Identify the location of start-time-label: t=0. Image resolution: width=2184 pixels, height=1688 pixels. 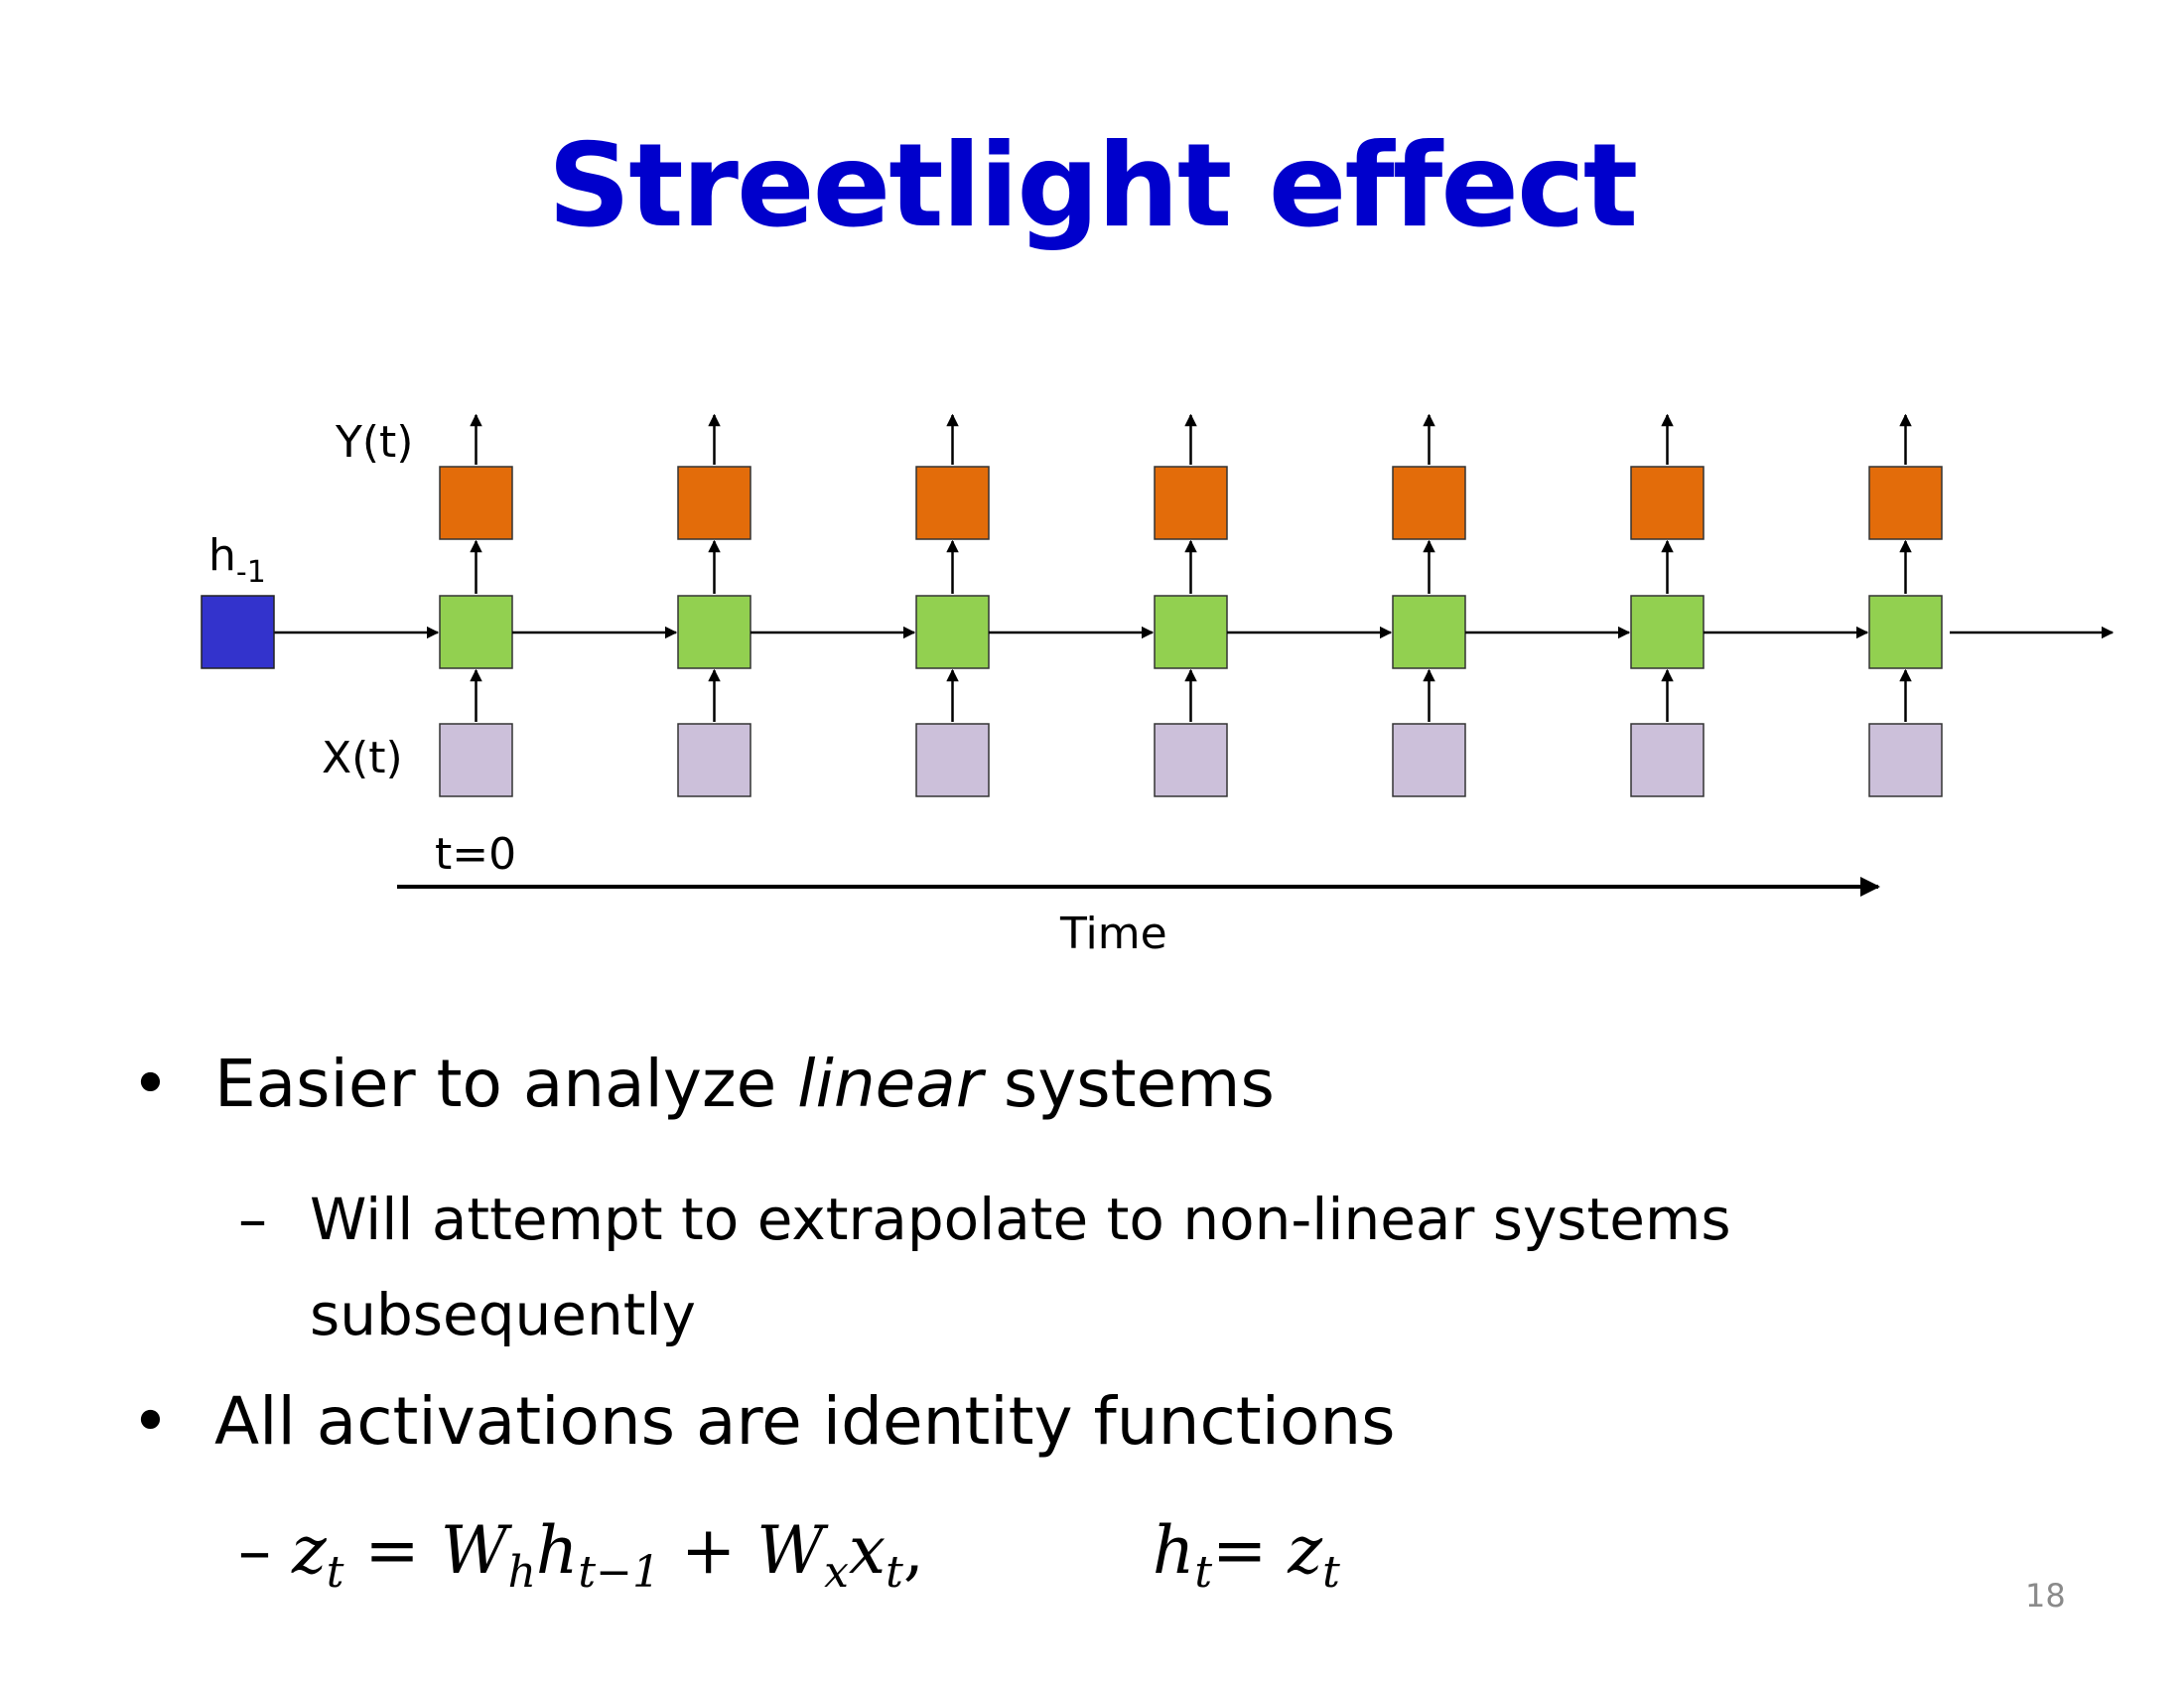
(475, 854).